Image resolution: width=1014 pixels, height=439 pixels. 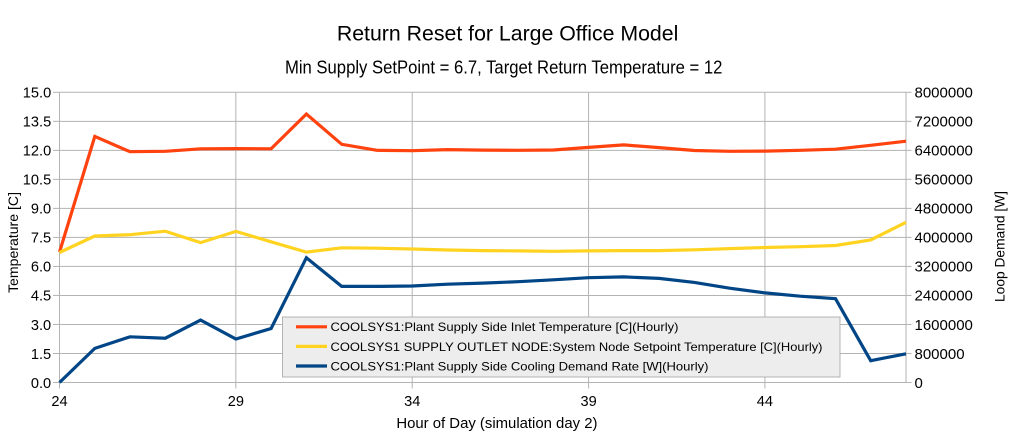 What do you see at coordinates (944, 122) in the screenshot?
I see `svg-text: 7200000` at bounding box center [944, 122].